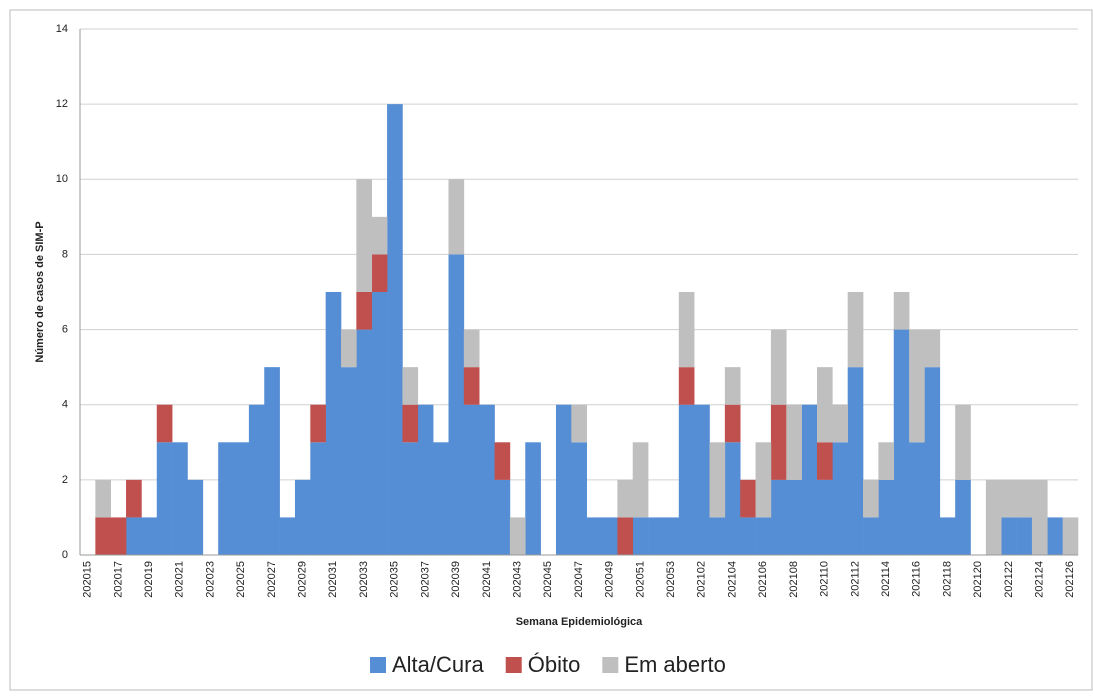 The image size is (1093, 696). I want to click on x-tick-label: 202047, so click(579, 579).